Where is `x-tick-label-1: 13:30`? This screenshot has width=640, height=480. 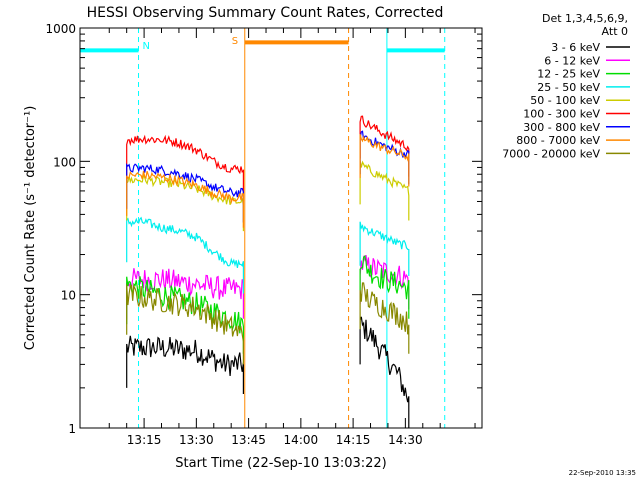
x-tick-label-1: 13:30 is located at coordinates (196, 440).